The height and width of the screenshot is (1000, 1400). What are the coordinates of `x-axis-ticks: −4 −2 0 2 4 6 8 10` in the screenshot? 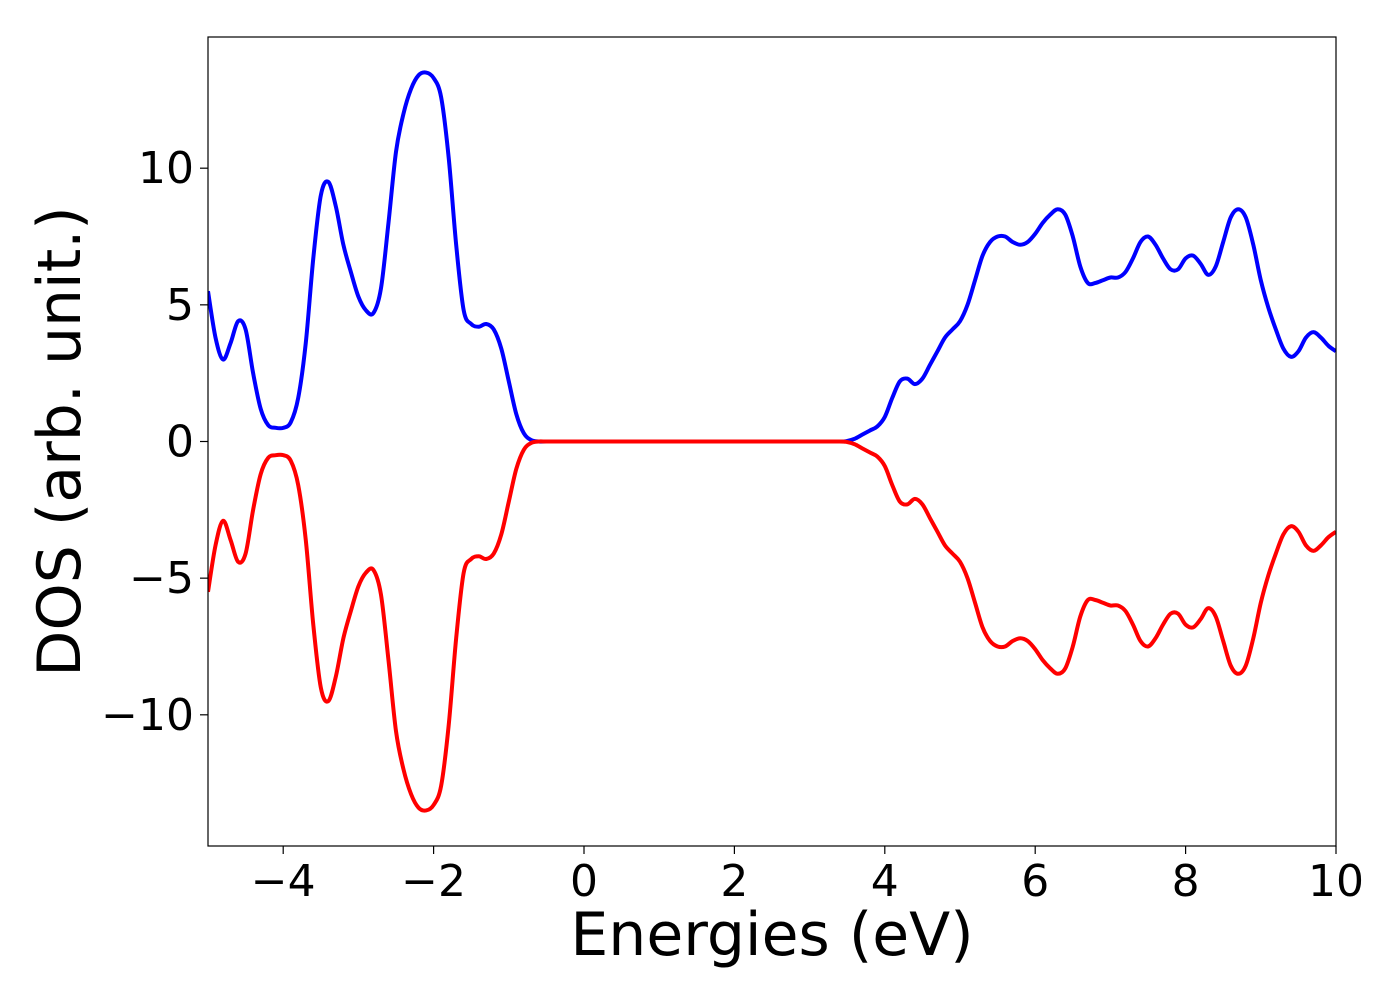 It's located at (807, 876).